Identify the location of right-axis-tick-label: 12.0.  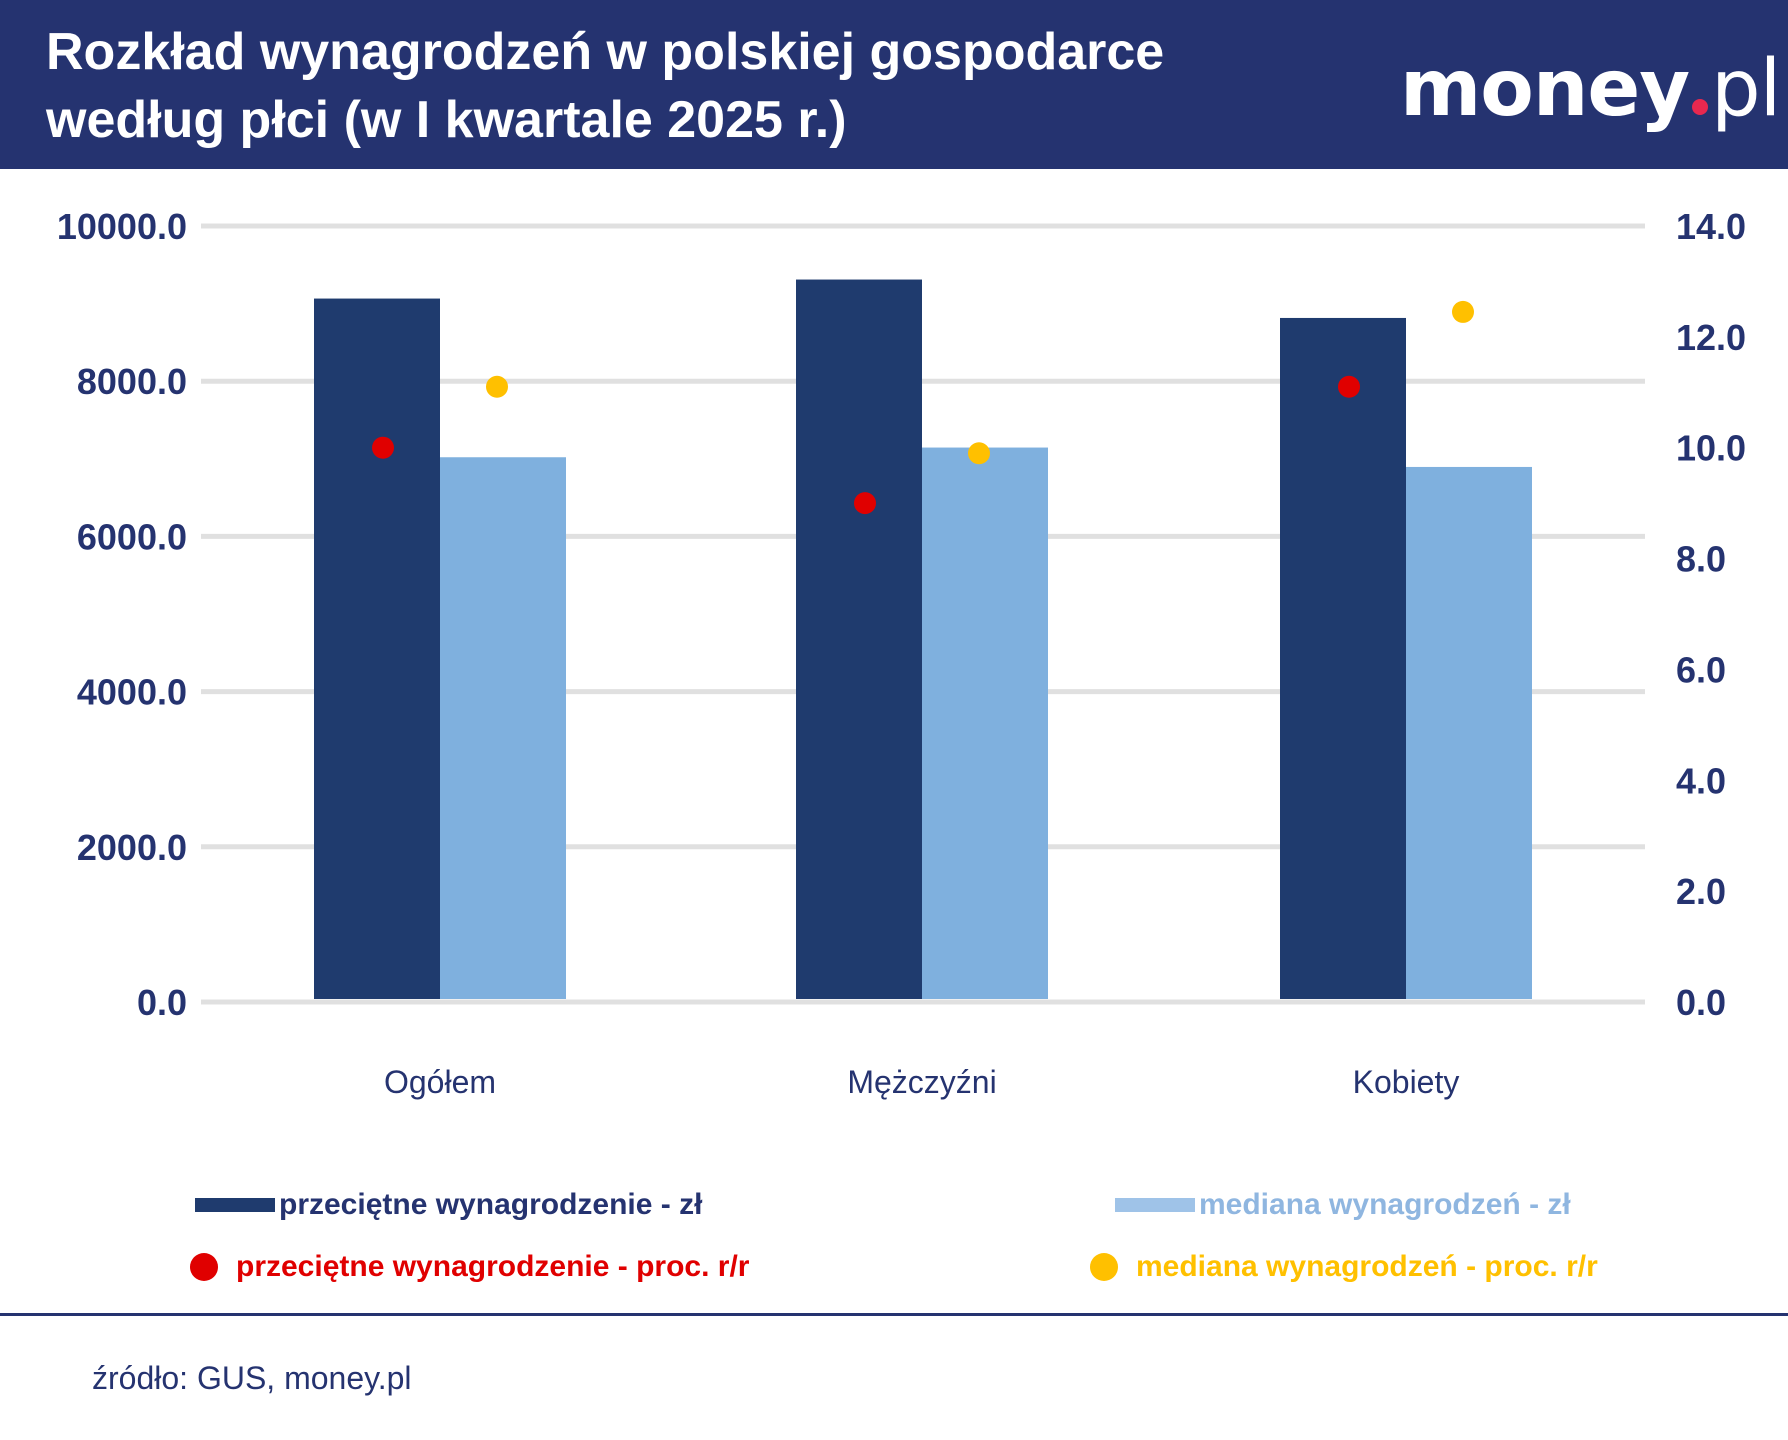
(1711, 337).